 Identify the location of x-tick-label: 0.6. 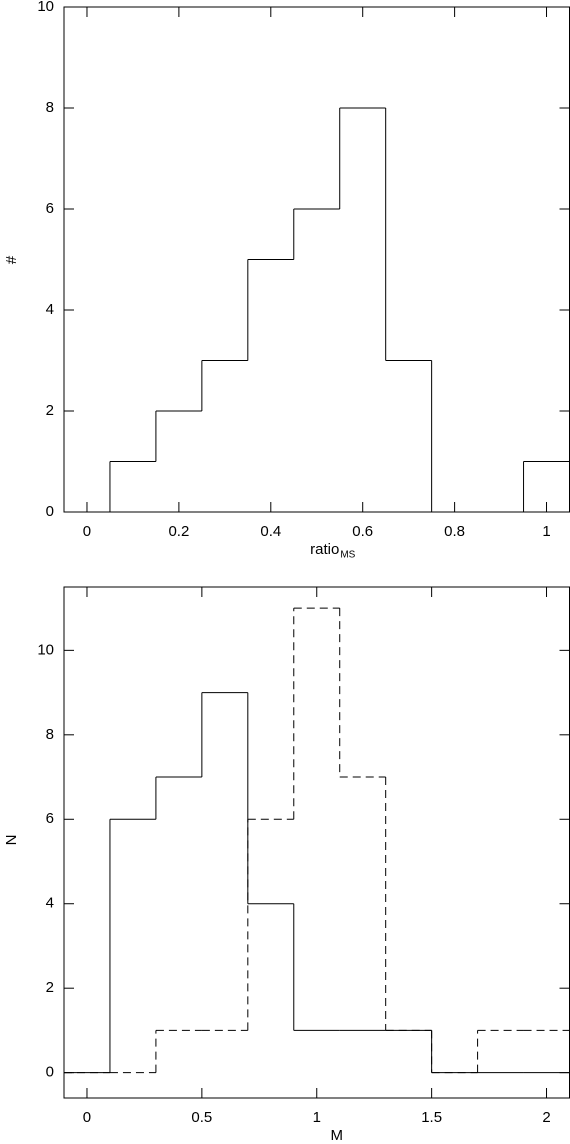
(362, 531).